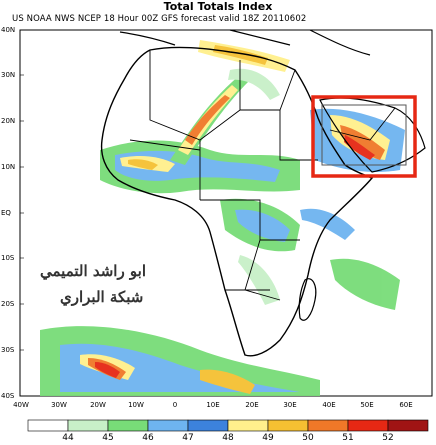  What do you see at coordinates (148, 438) in the screenshot?
I see `colorbar-label: 46` at bounding box center [148, 438].